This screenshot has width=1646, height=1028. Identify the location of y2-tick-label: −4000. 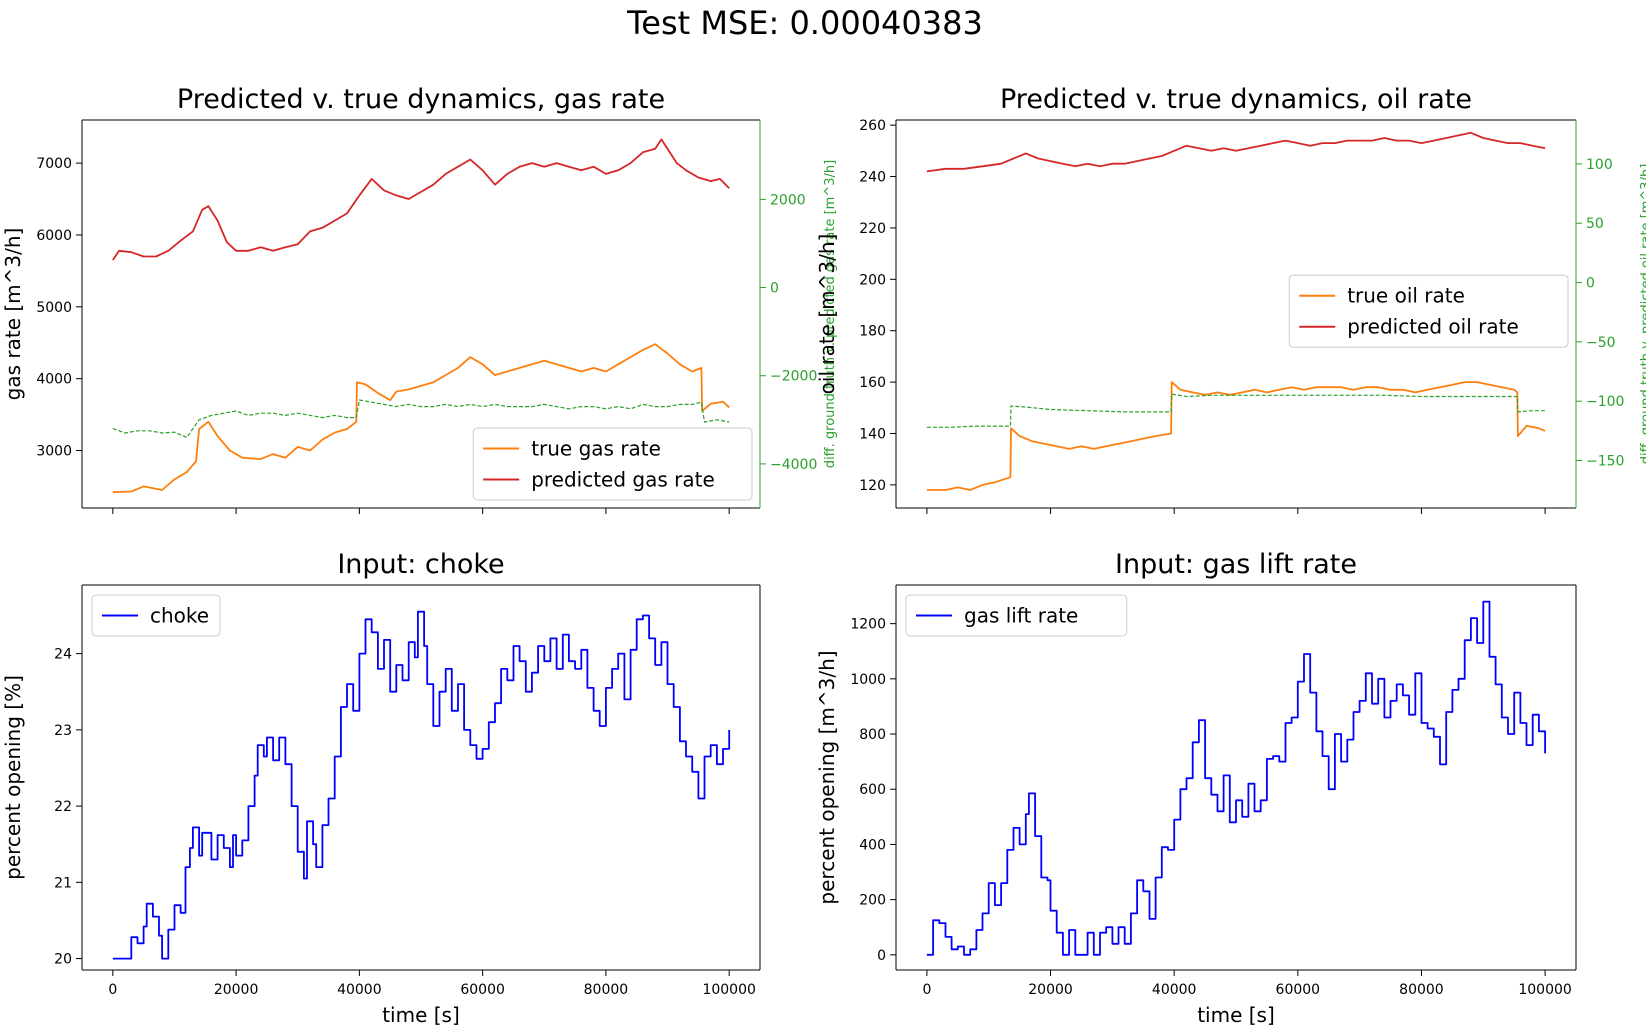
(793, 465).